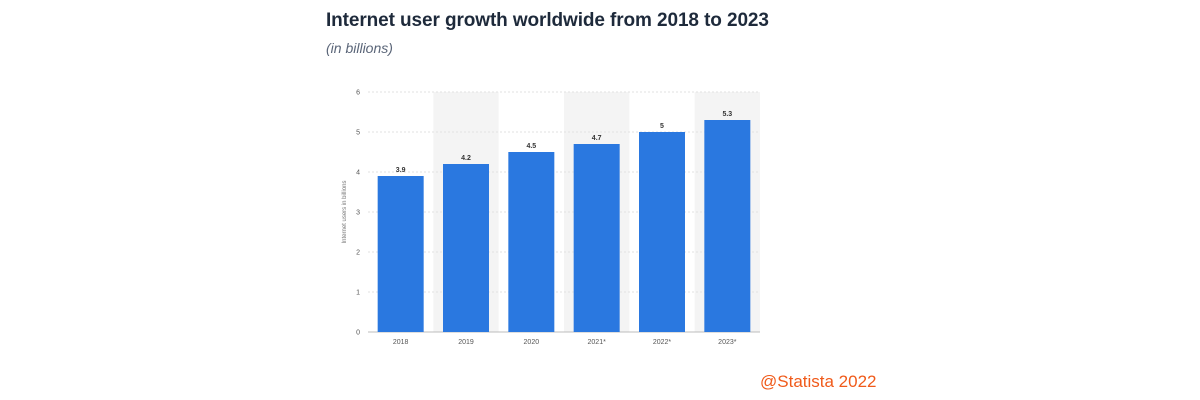  Describe the element at coordinates (358, 293) in the screenshot. I see `y-tick-label: 1` at that location.